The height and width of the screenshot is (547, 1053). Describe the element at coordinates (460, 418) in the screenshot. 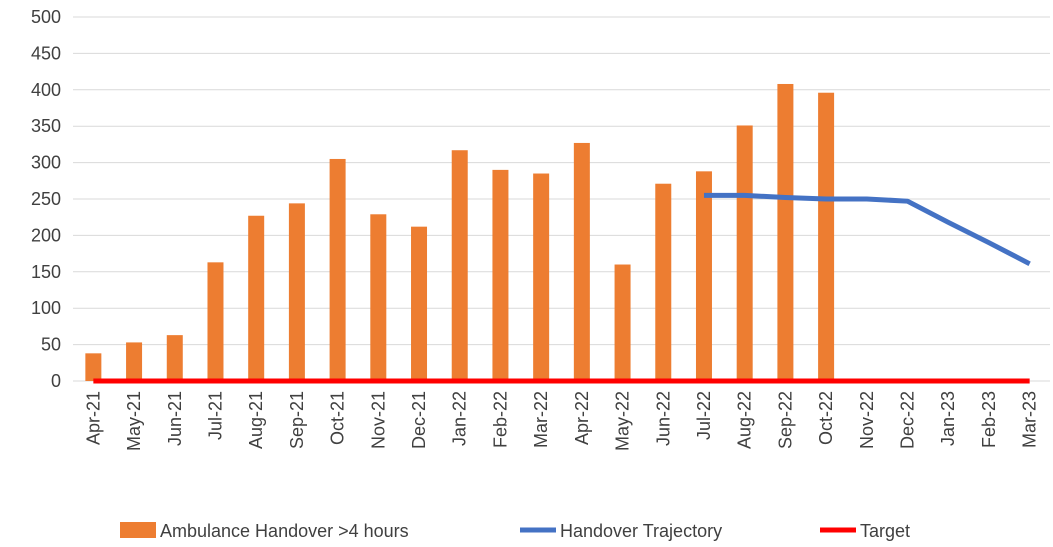

I see `x-tick-label: Jan-22` at that location.